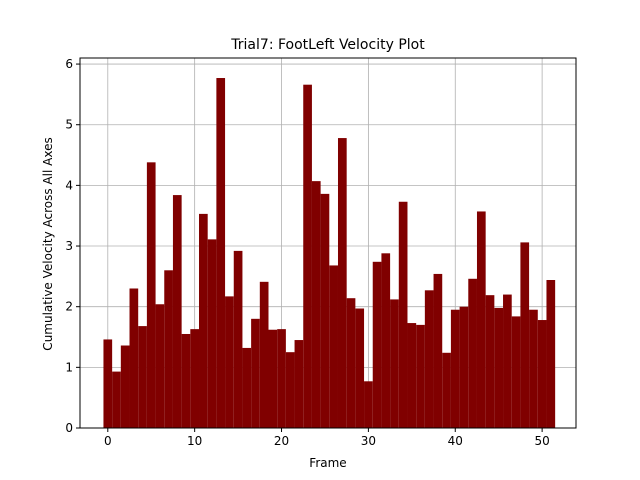  Describe the element at coordinates (368, 441) in the screenshot. I see `x-tick-label: 30` at that location.